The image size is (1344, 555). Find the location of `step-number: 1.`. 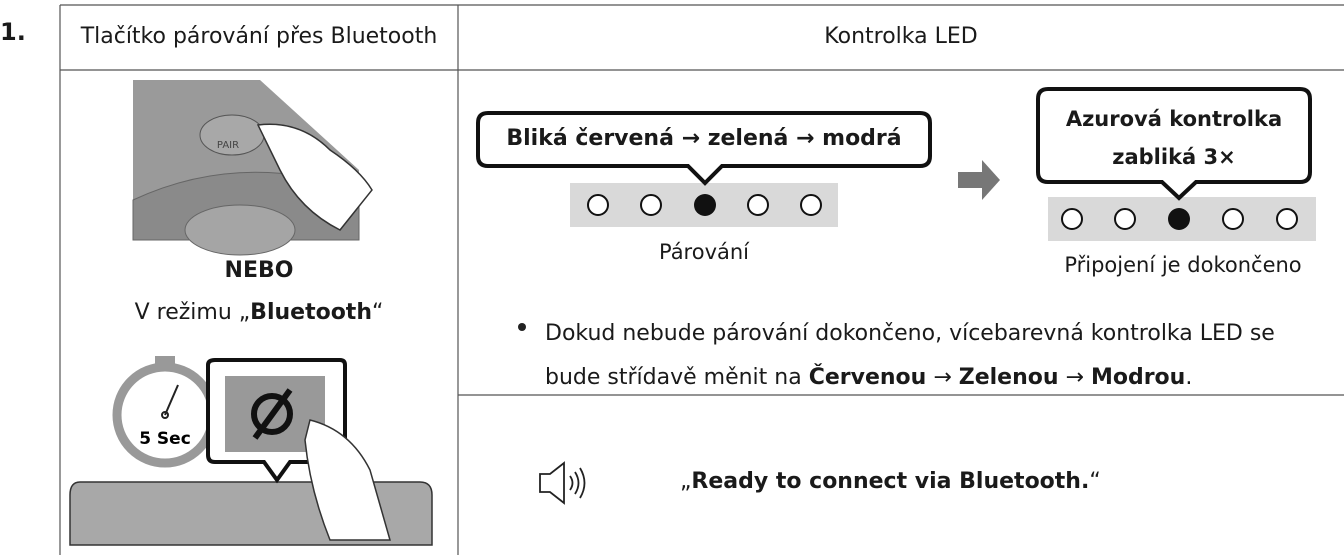

step-number: 1. is located at coordinates (13, 32).